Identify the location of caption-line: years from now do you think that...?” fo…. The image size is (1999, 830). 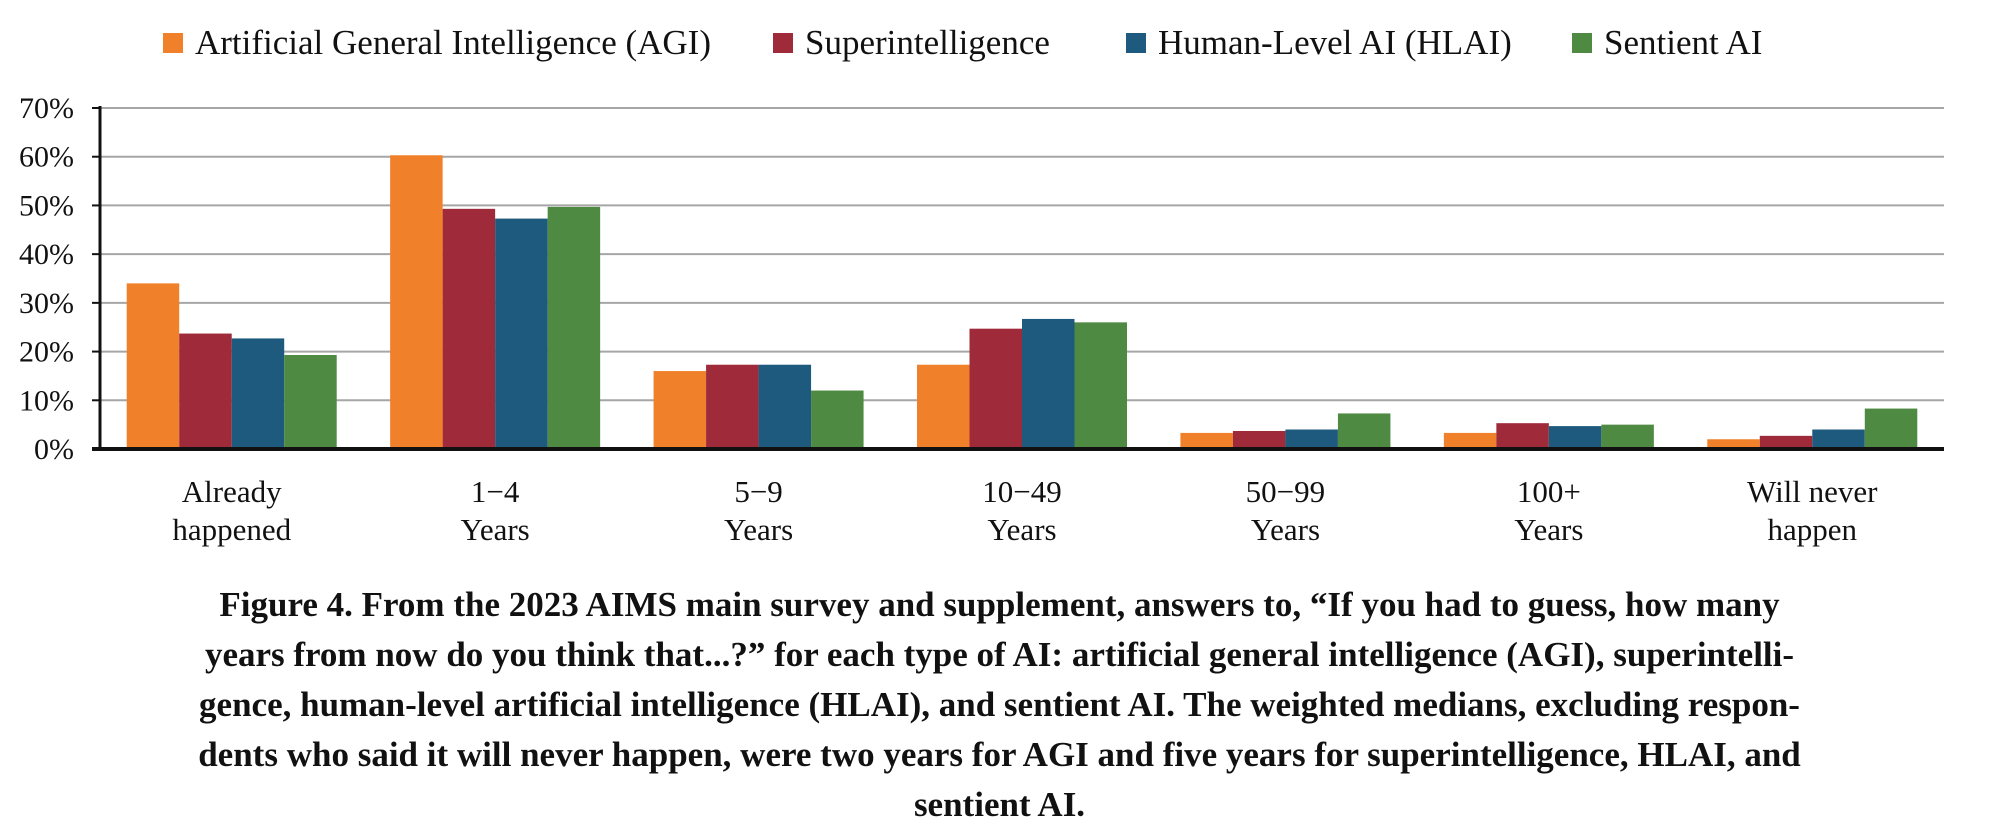
(999, 654).